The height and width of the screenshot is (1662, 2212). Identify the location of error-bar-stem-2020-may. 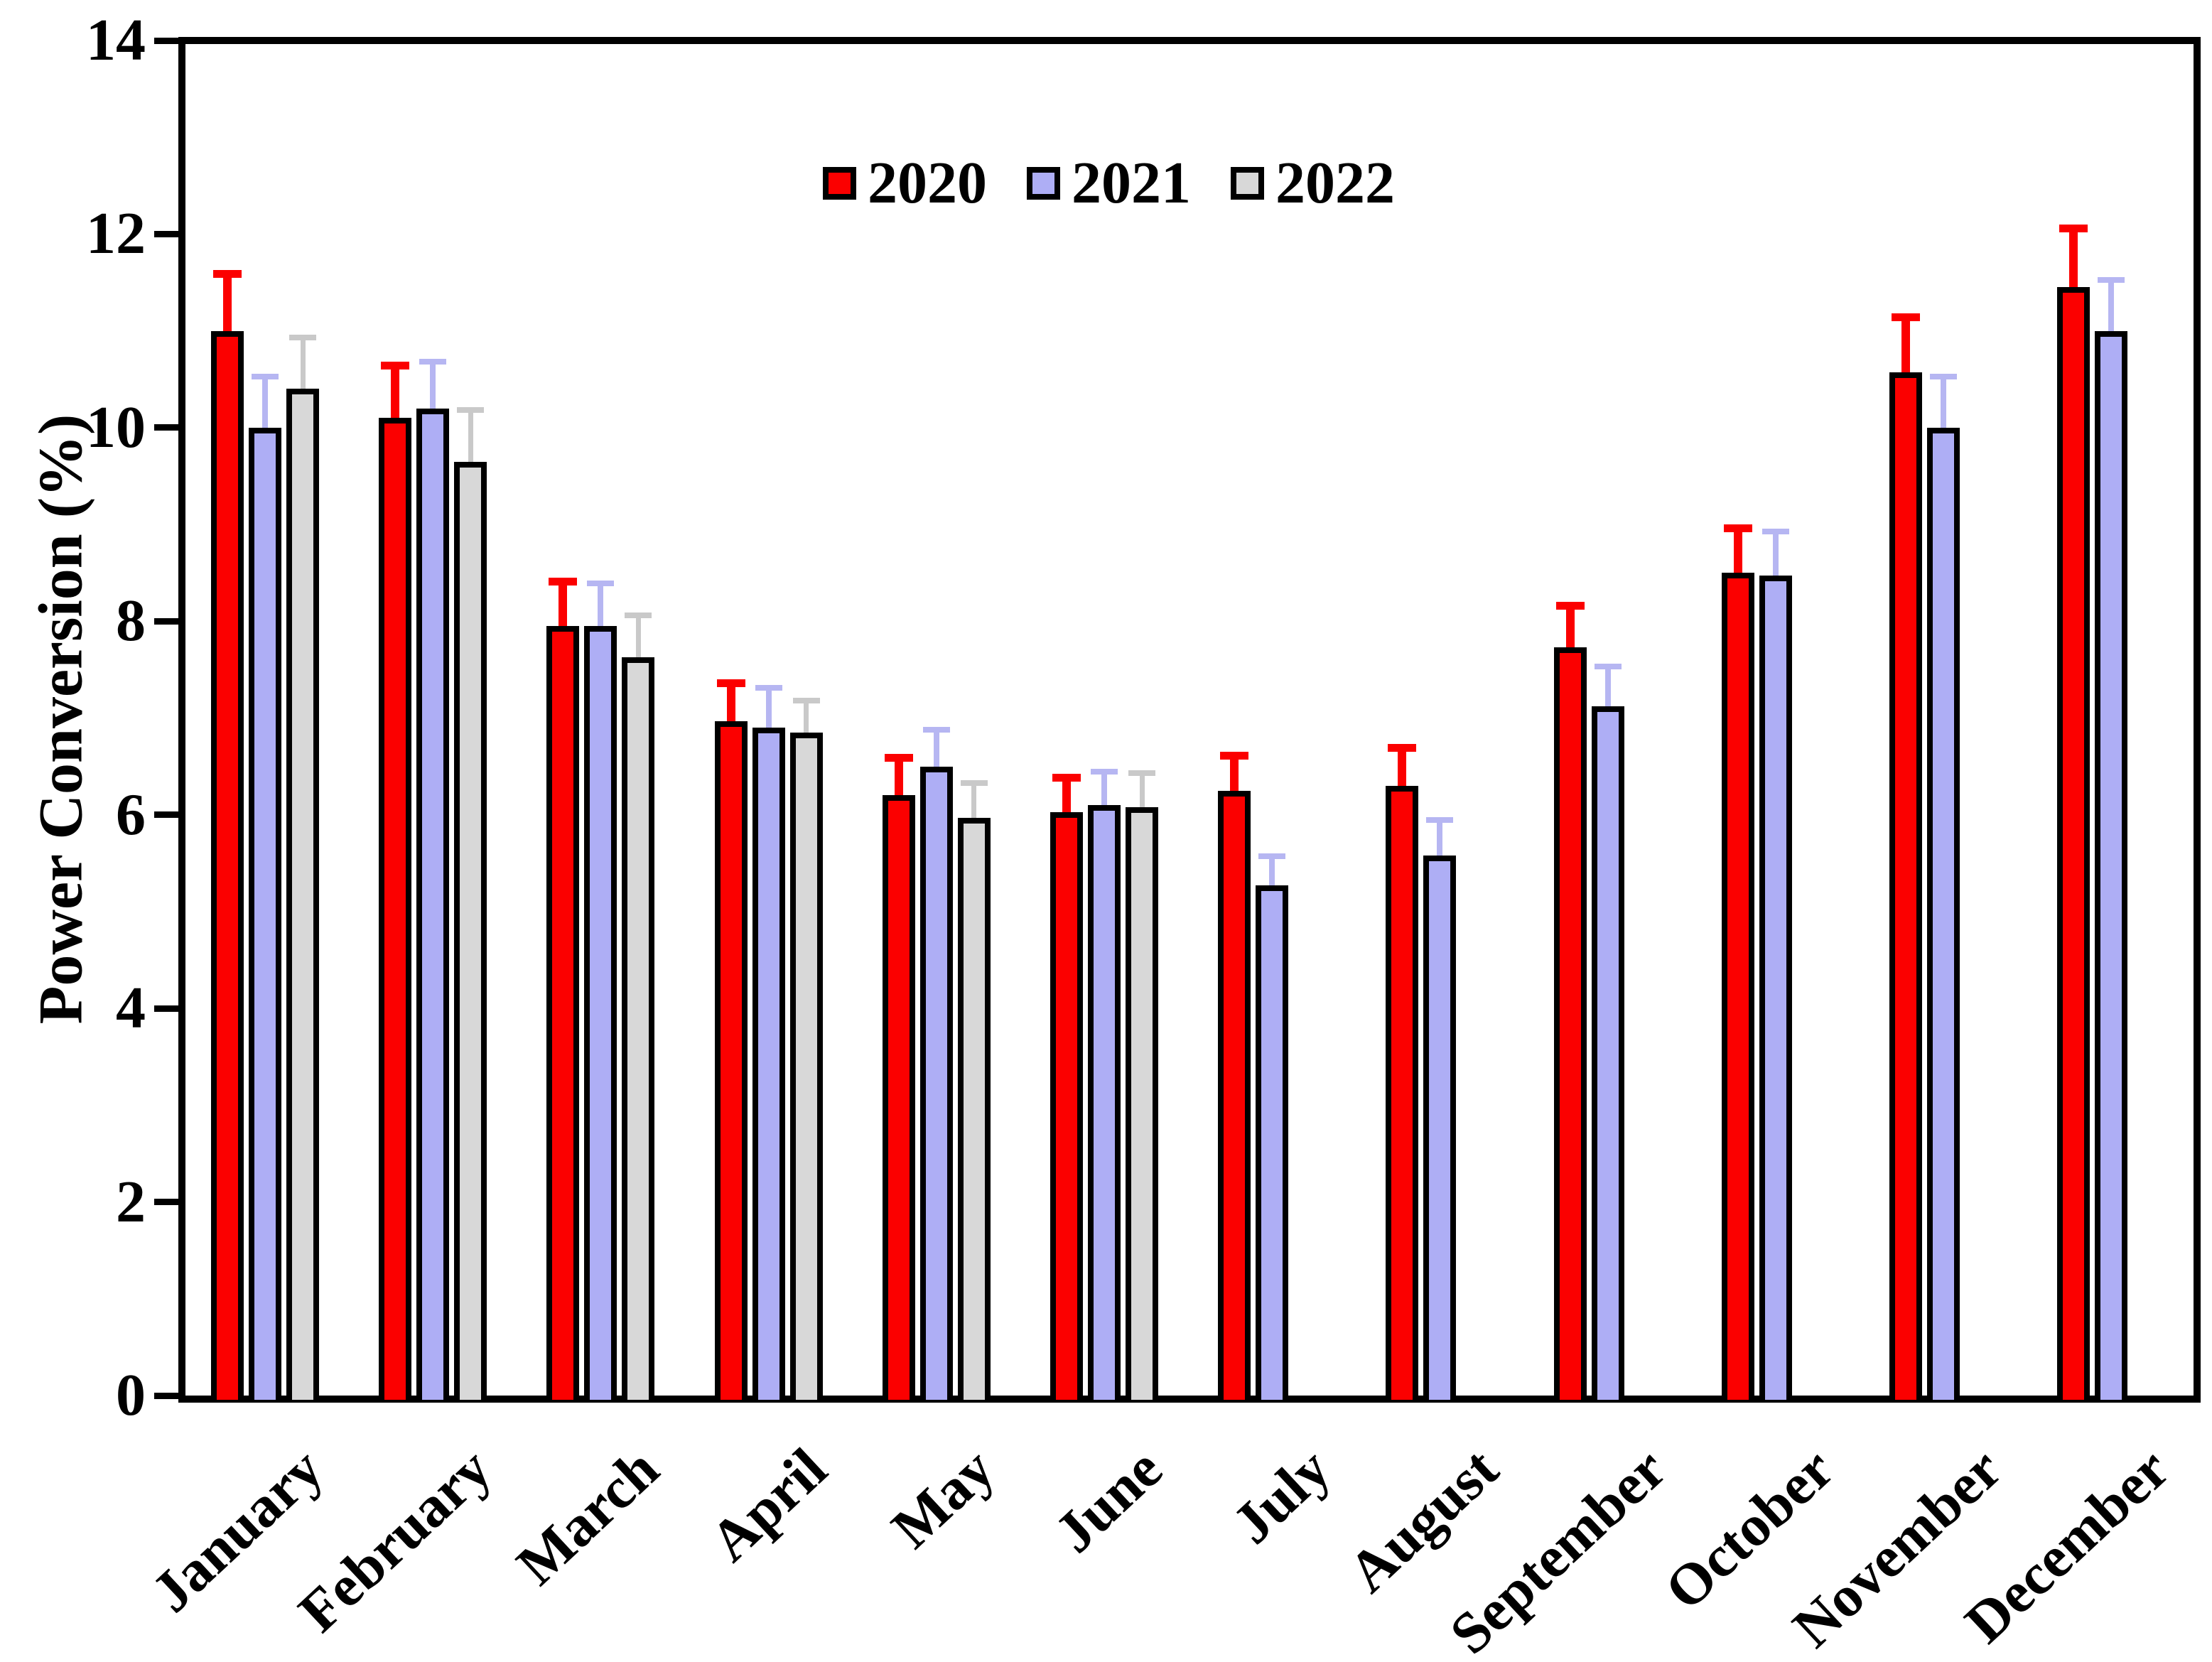
(898, 782).